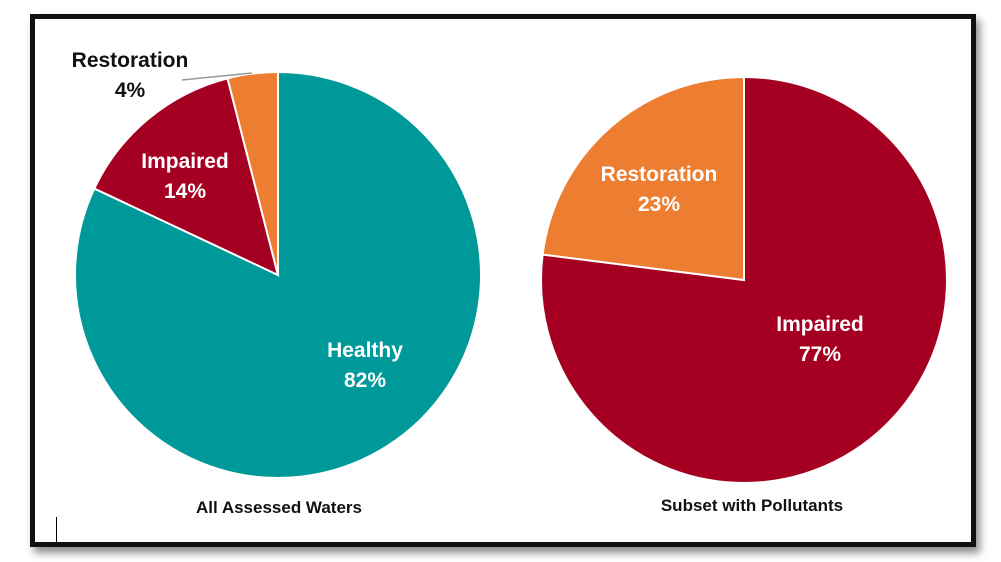  What do you see at coordinates (820, 354) in the screenshot?
I see `slice-value-impaired: 77%` at bounding box center [820, 354].